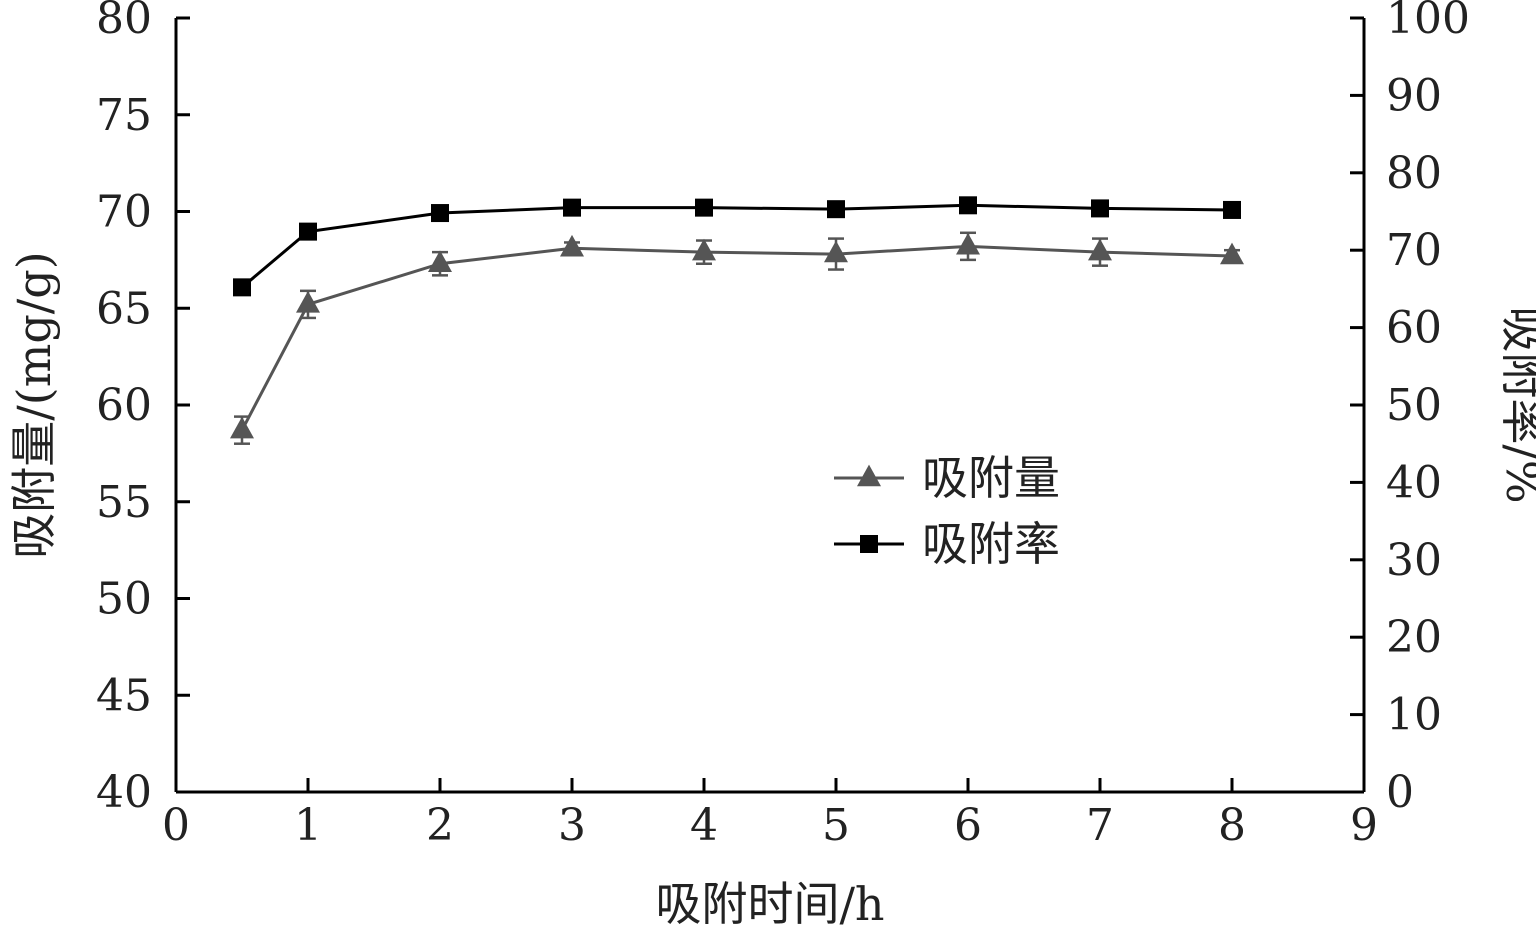 Image resolution: width=1536 pixels, height=932 pixels. What do you see at coordinates (1364, 825) in the screenshot?
I see `x-tick-label: 9` at bounding box center [1364, 825].